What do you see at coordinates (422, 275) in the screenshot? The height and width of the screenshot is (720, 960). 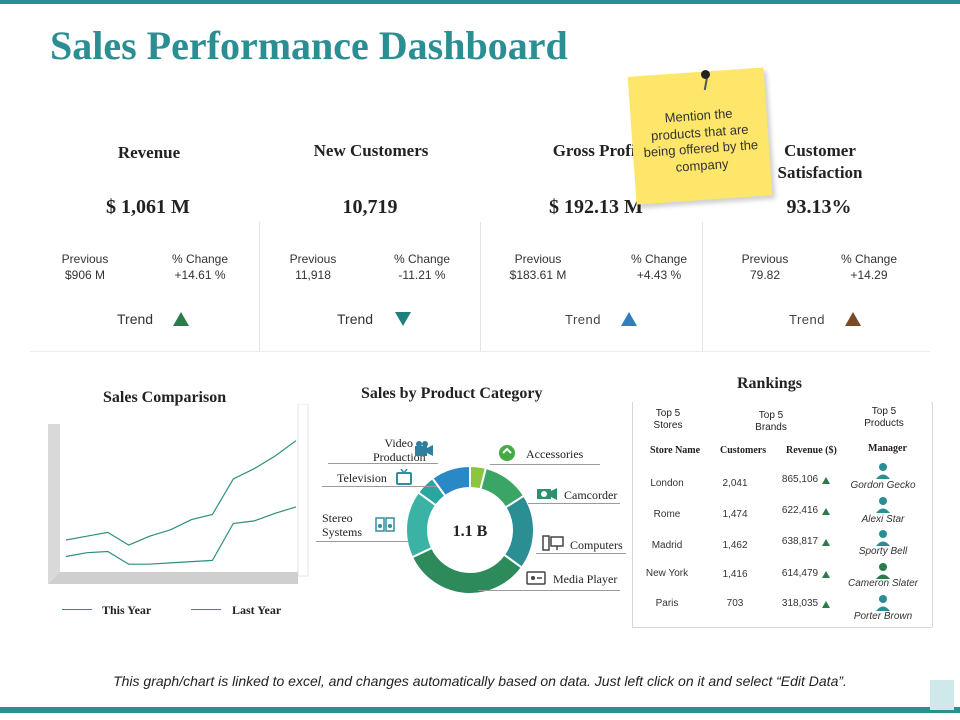 I see `kpi-new-customers-change: -11.21 %` at bounding box center [422, 275].